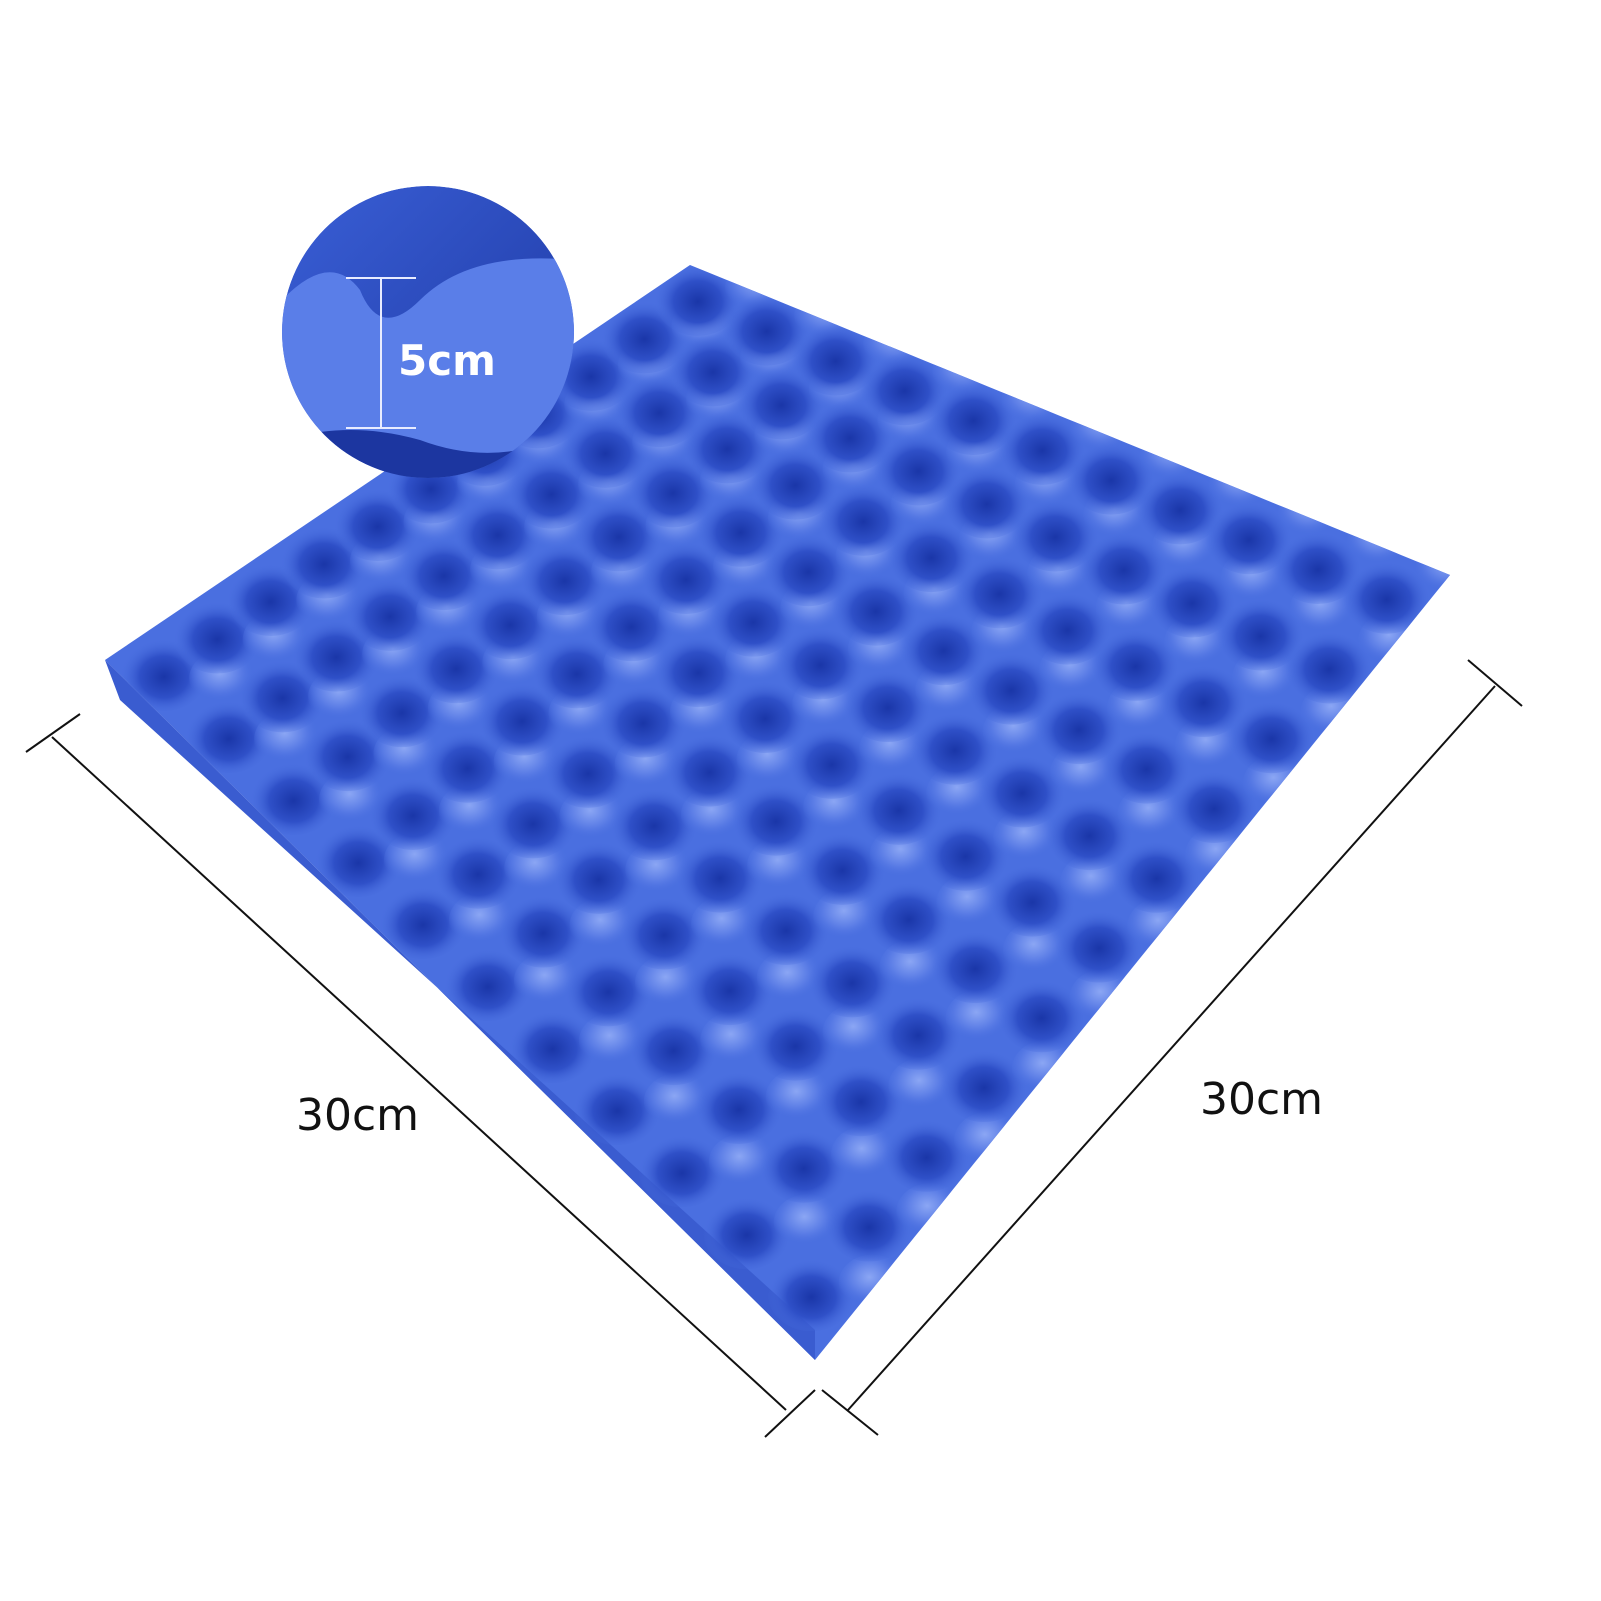 Image resolution: width=1601 pixels, height=1601 pixels. What do you see at coordinates (358, 1115) in the screenshot?
I see `width-label: 30cm` at bounding box center [358, 1115].